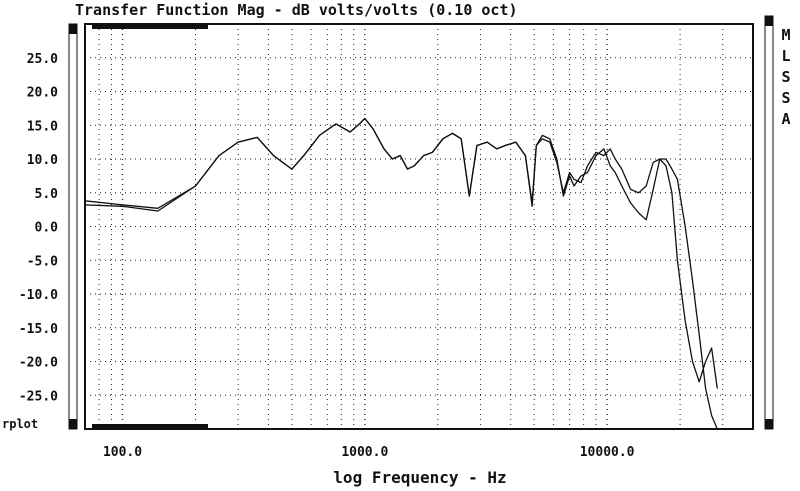 The image size is (800, 491). I want to click on x-tick-label: 10000.0, so click(607, 452).